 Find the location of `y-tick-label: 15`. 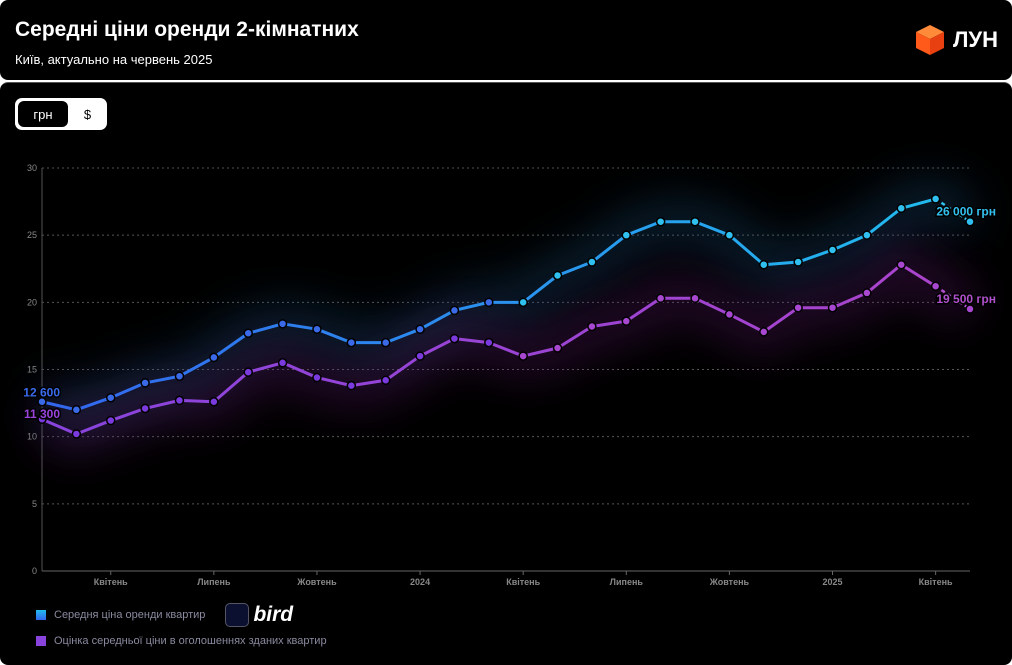

y-tick-label: 15 is located at coordinates (32, 370).